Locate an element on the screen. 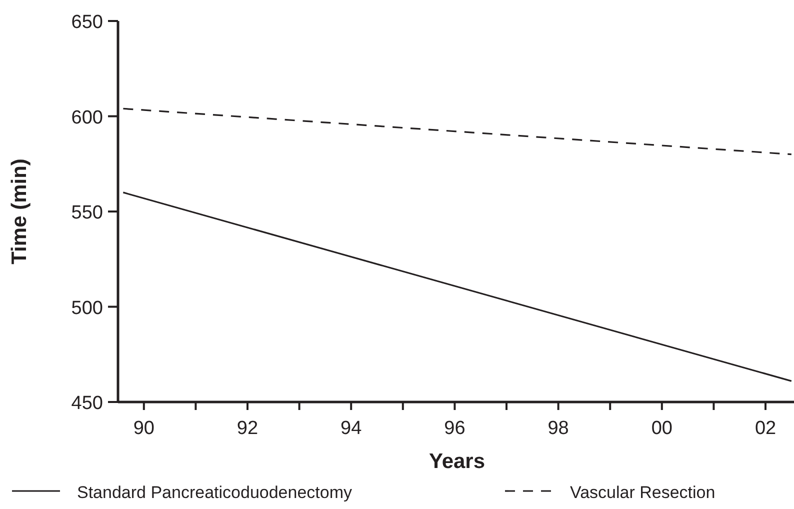 Image resolution: width=794 pixels, height=509 pixels. x-tick-label: 98 is located at coordinates (558, 428).